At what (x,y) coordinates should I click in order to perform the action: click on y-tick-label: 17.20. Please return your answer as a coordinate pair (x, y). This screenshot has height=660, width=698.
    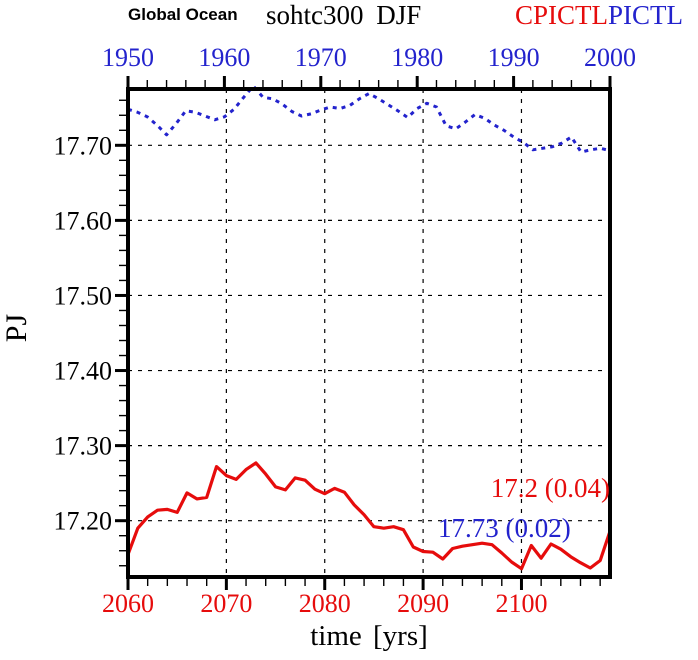
    Looking at the image, I should click on (83, 521).